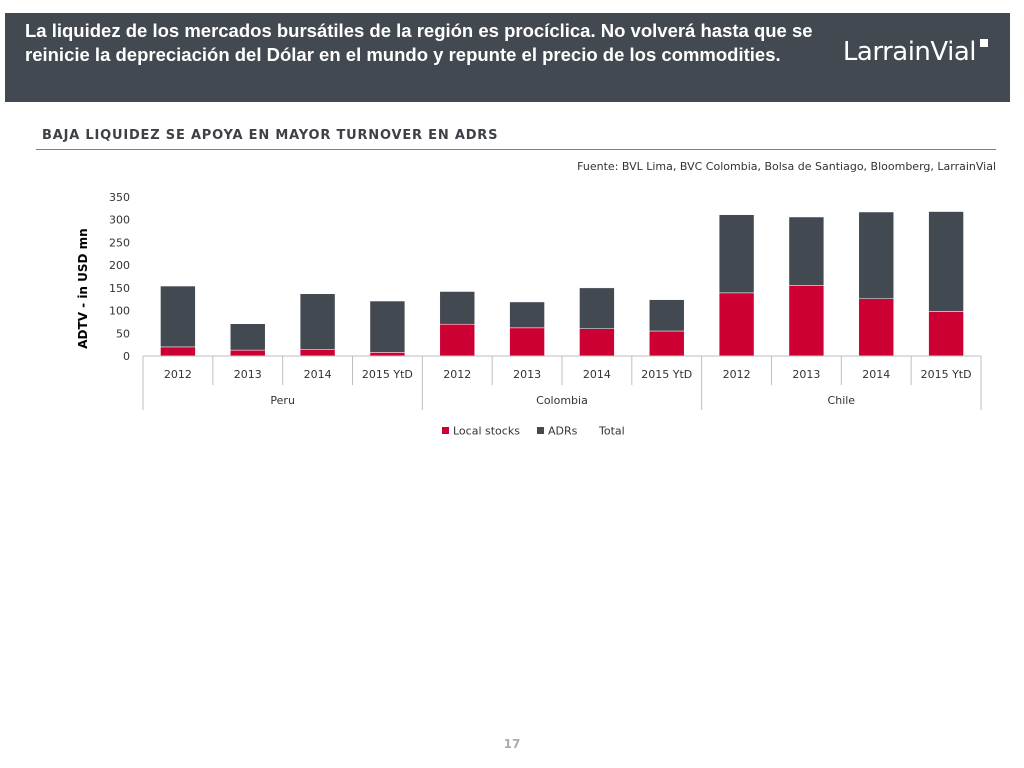 The height and width of the screenshot is (768, 1024). Describe the element at coordinates (119, 242) in the screenshot. I see `y-tick-label: 250` at that location.